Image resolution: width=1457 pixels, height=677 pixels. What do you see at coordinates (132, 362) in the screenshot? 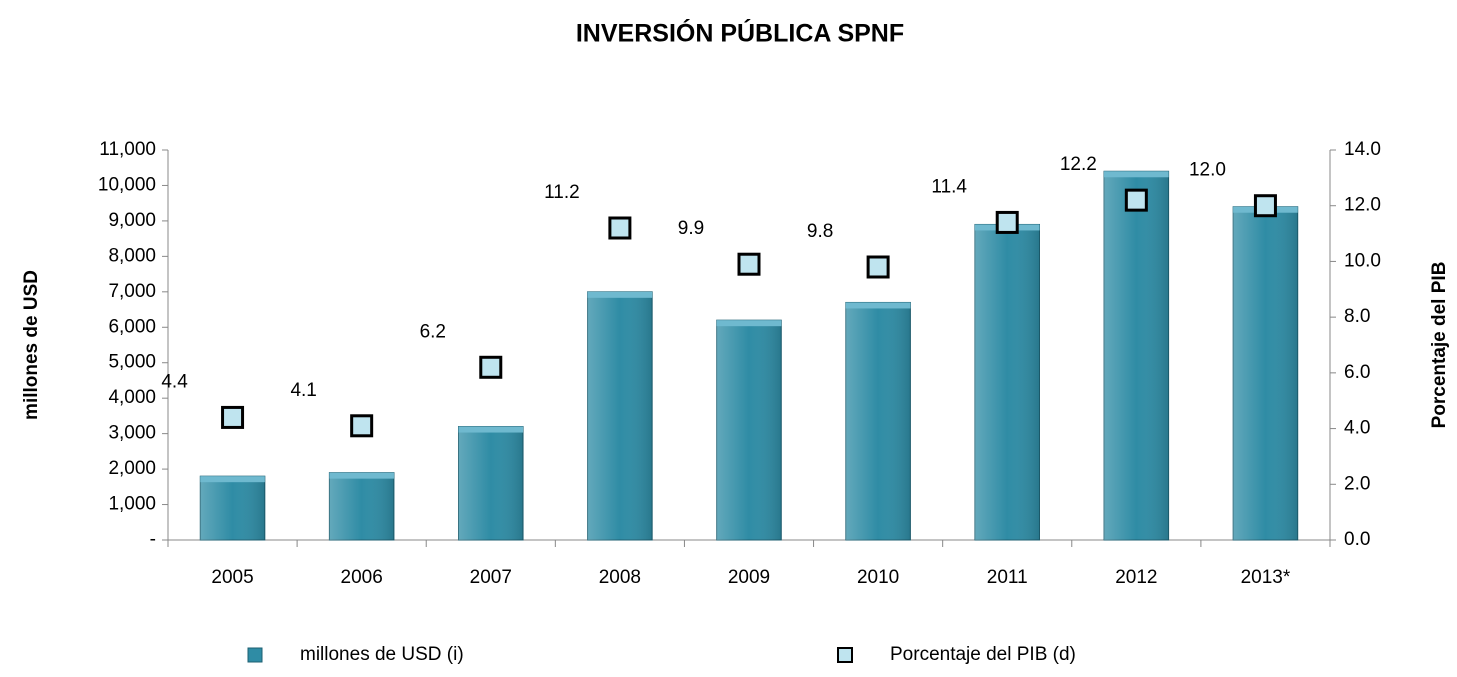
I see `y-tick-label: 5,000` at bounding box center [132, 362].